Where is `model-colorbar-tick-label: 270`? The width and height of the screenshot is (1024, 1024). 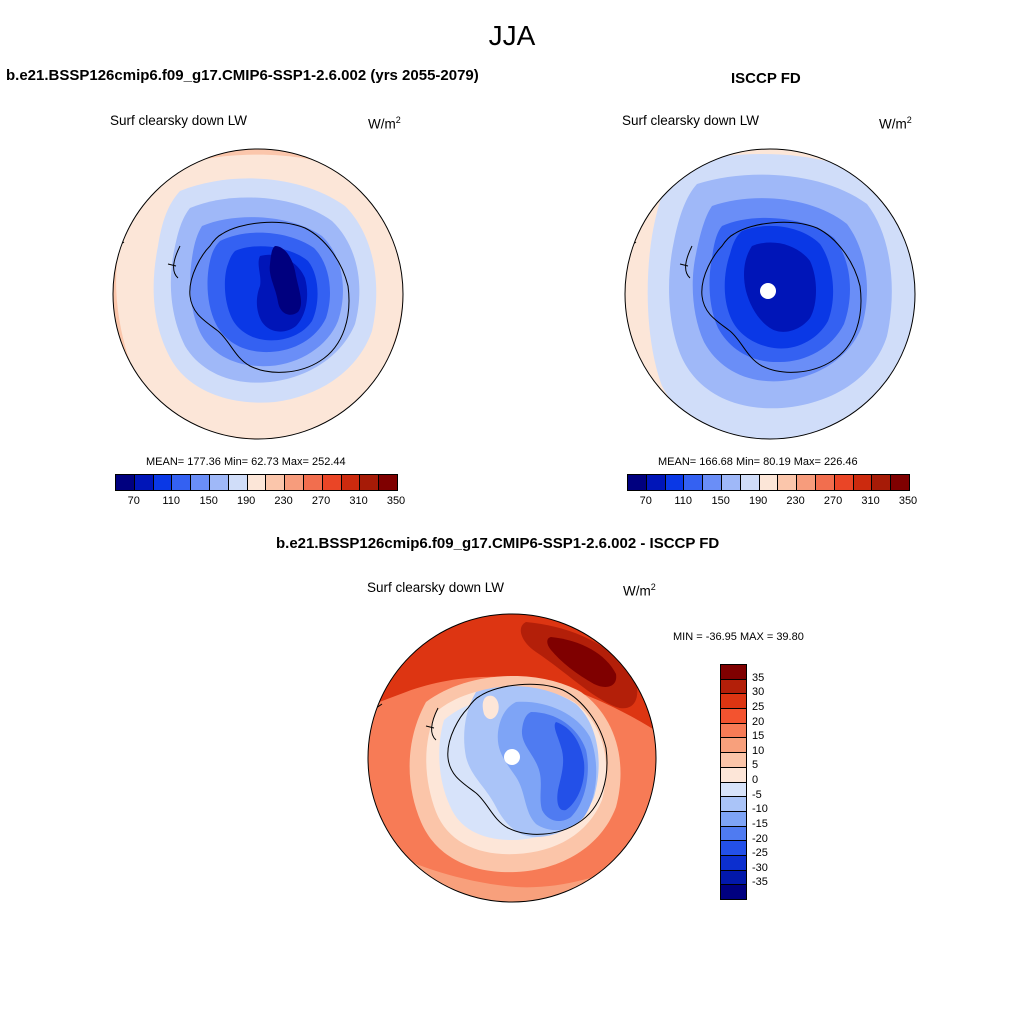 model-colorbar-tick-label: 270 is located at coordinates (321, 501).